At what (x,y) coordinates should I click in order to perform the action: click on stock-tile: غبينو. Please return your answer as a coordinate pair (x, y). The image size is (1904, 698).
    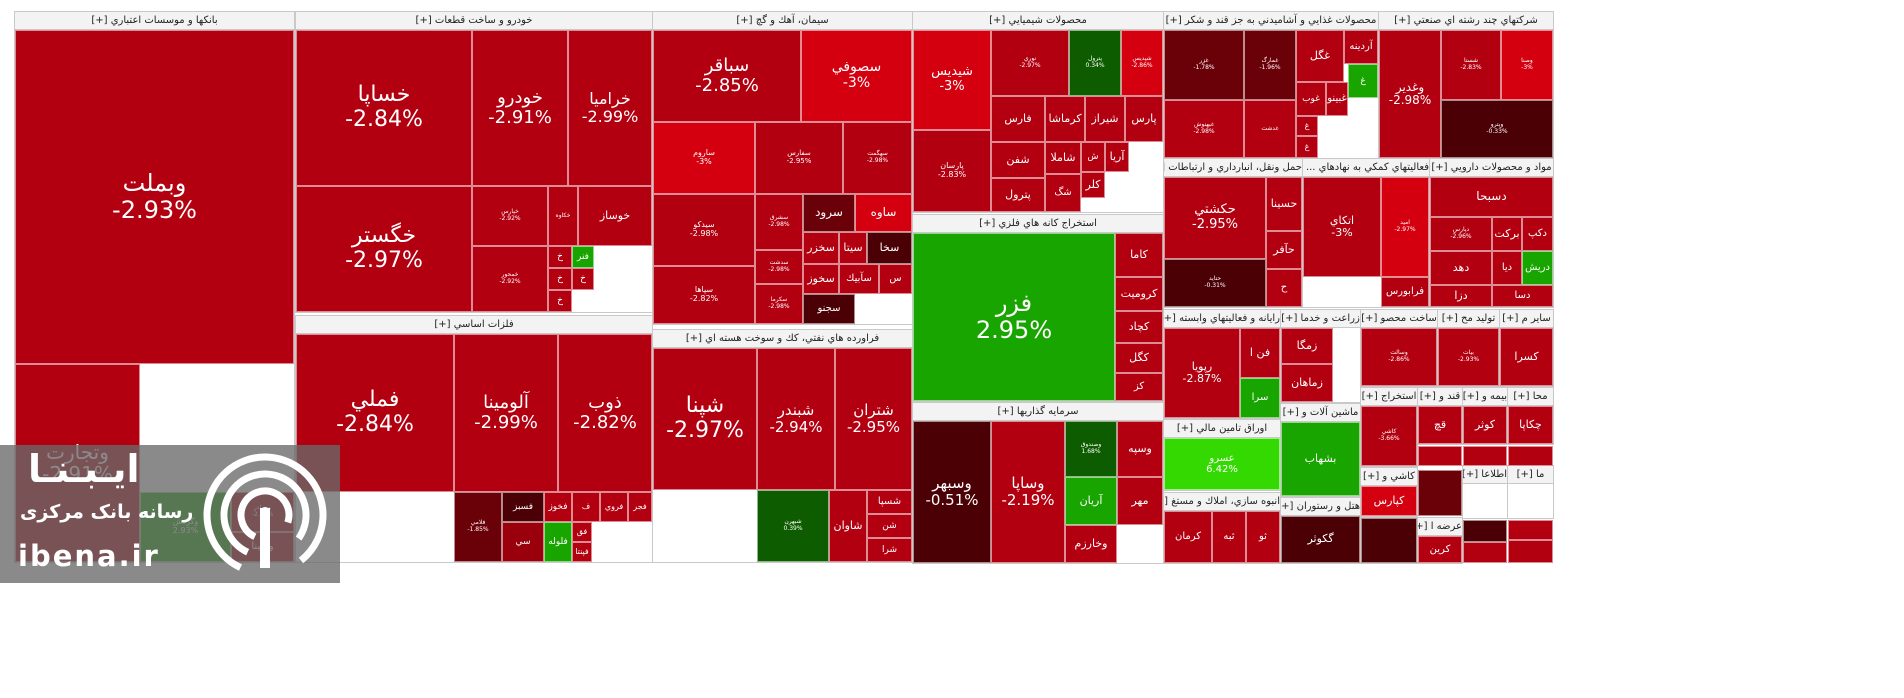
    Looking at the image, I should click on (1337, 99).